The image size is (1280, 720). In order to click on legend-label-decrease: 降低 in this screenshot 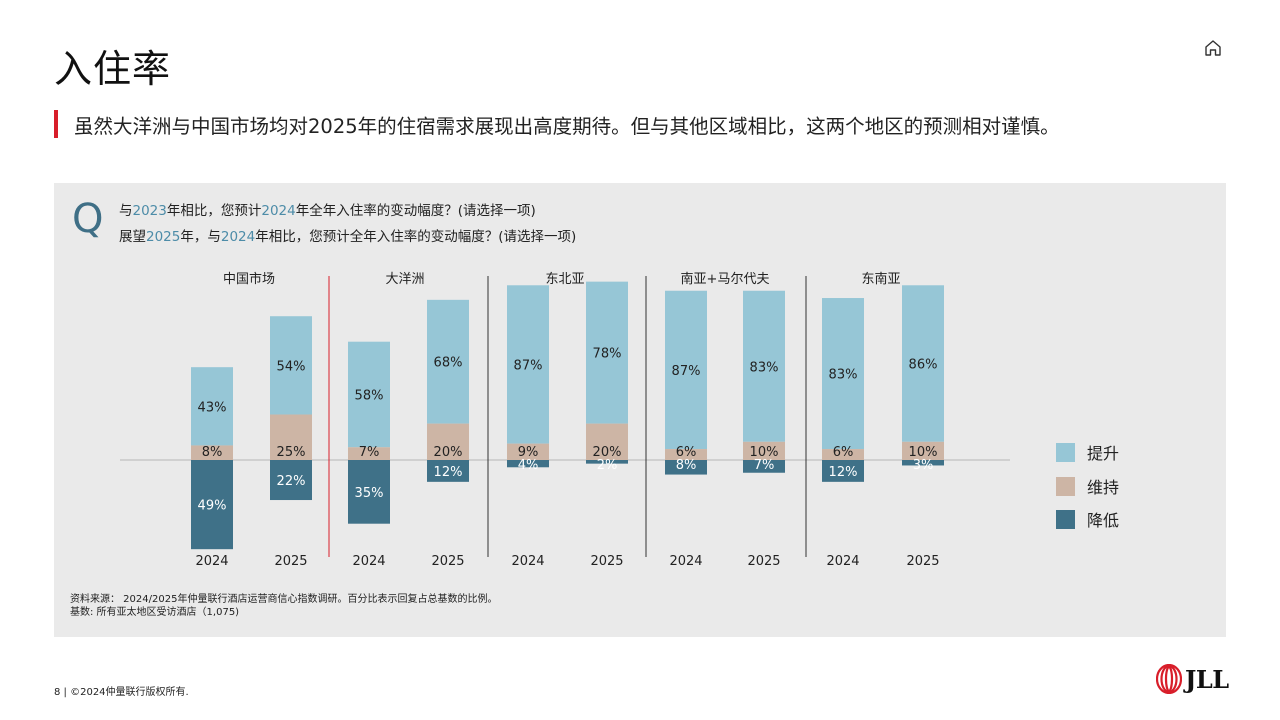, I will do `click(1103, 520)`.